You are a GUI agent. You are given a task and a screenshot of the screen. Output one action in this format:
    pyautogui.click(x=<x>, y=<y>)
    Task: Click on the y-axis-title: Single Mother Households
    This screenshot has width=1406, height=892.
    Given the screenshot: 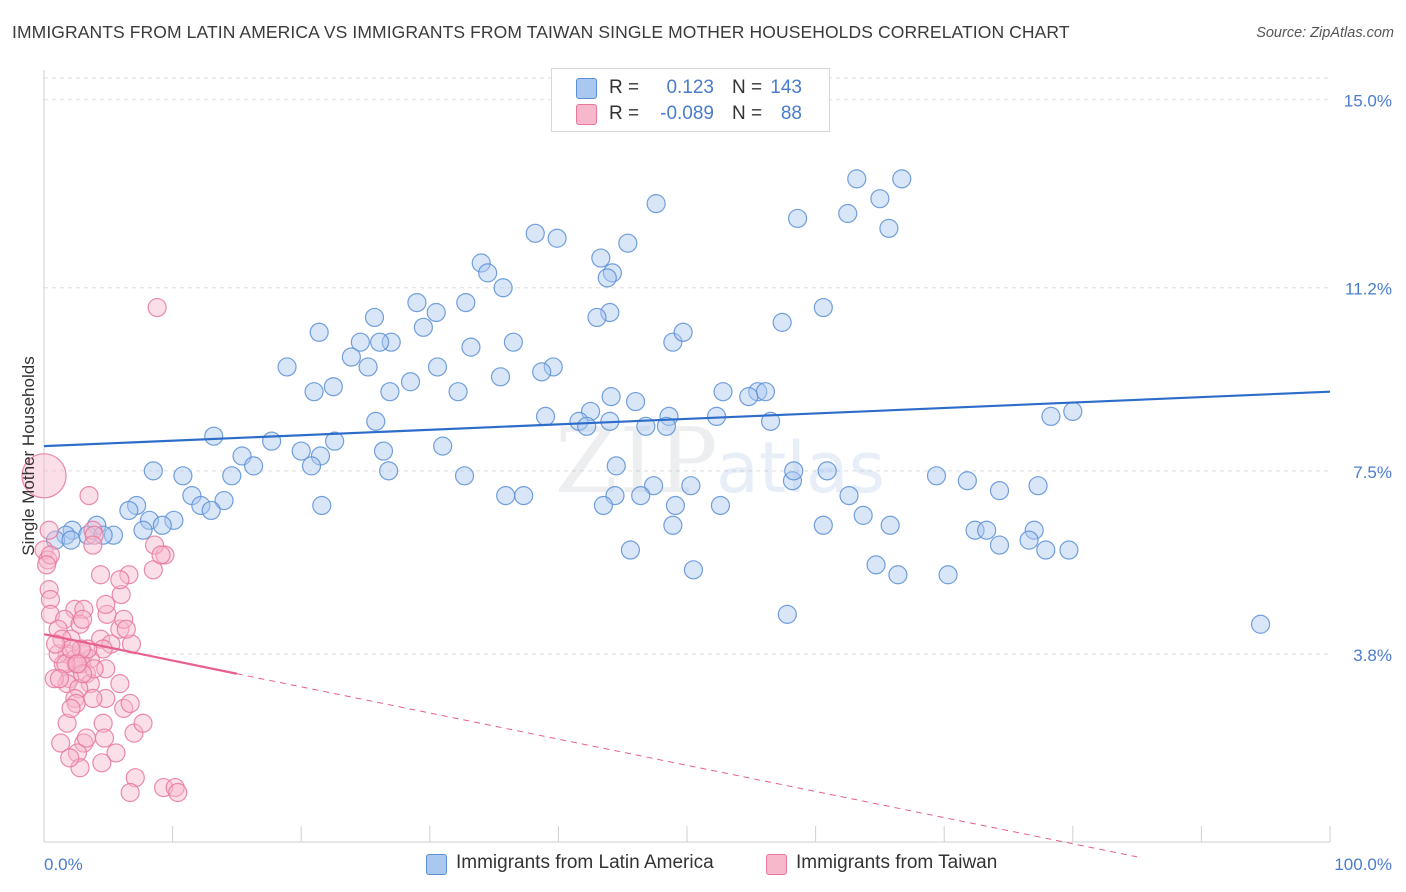 What is the action you would take?
    pyautogui.click(x=28, y=455)
    